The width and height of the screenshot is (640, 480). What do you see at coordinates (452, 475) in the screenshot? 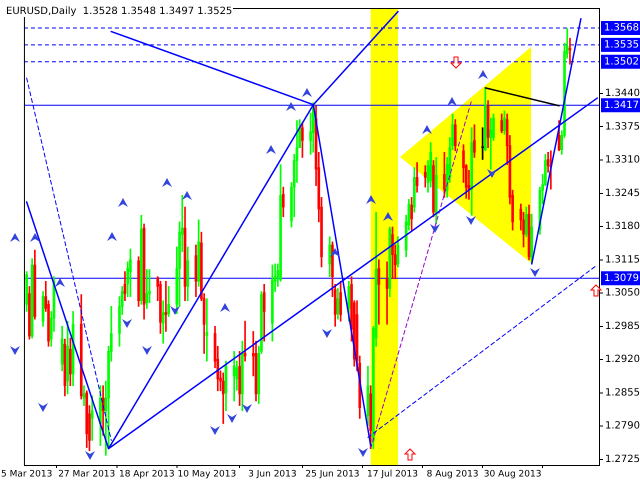
I see `x-tick-label: 8 Aug 2013` at bounding box center [452, 475].